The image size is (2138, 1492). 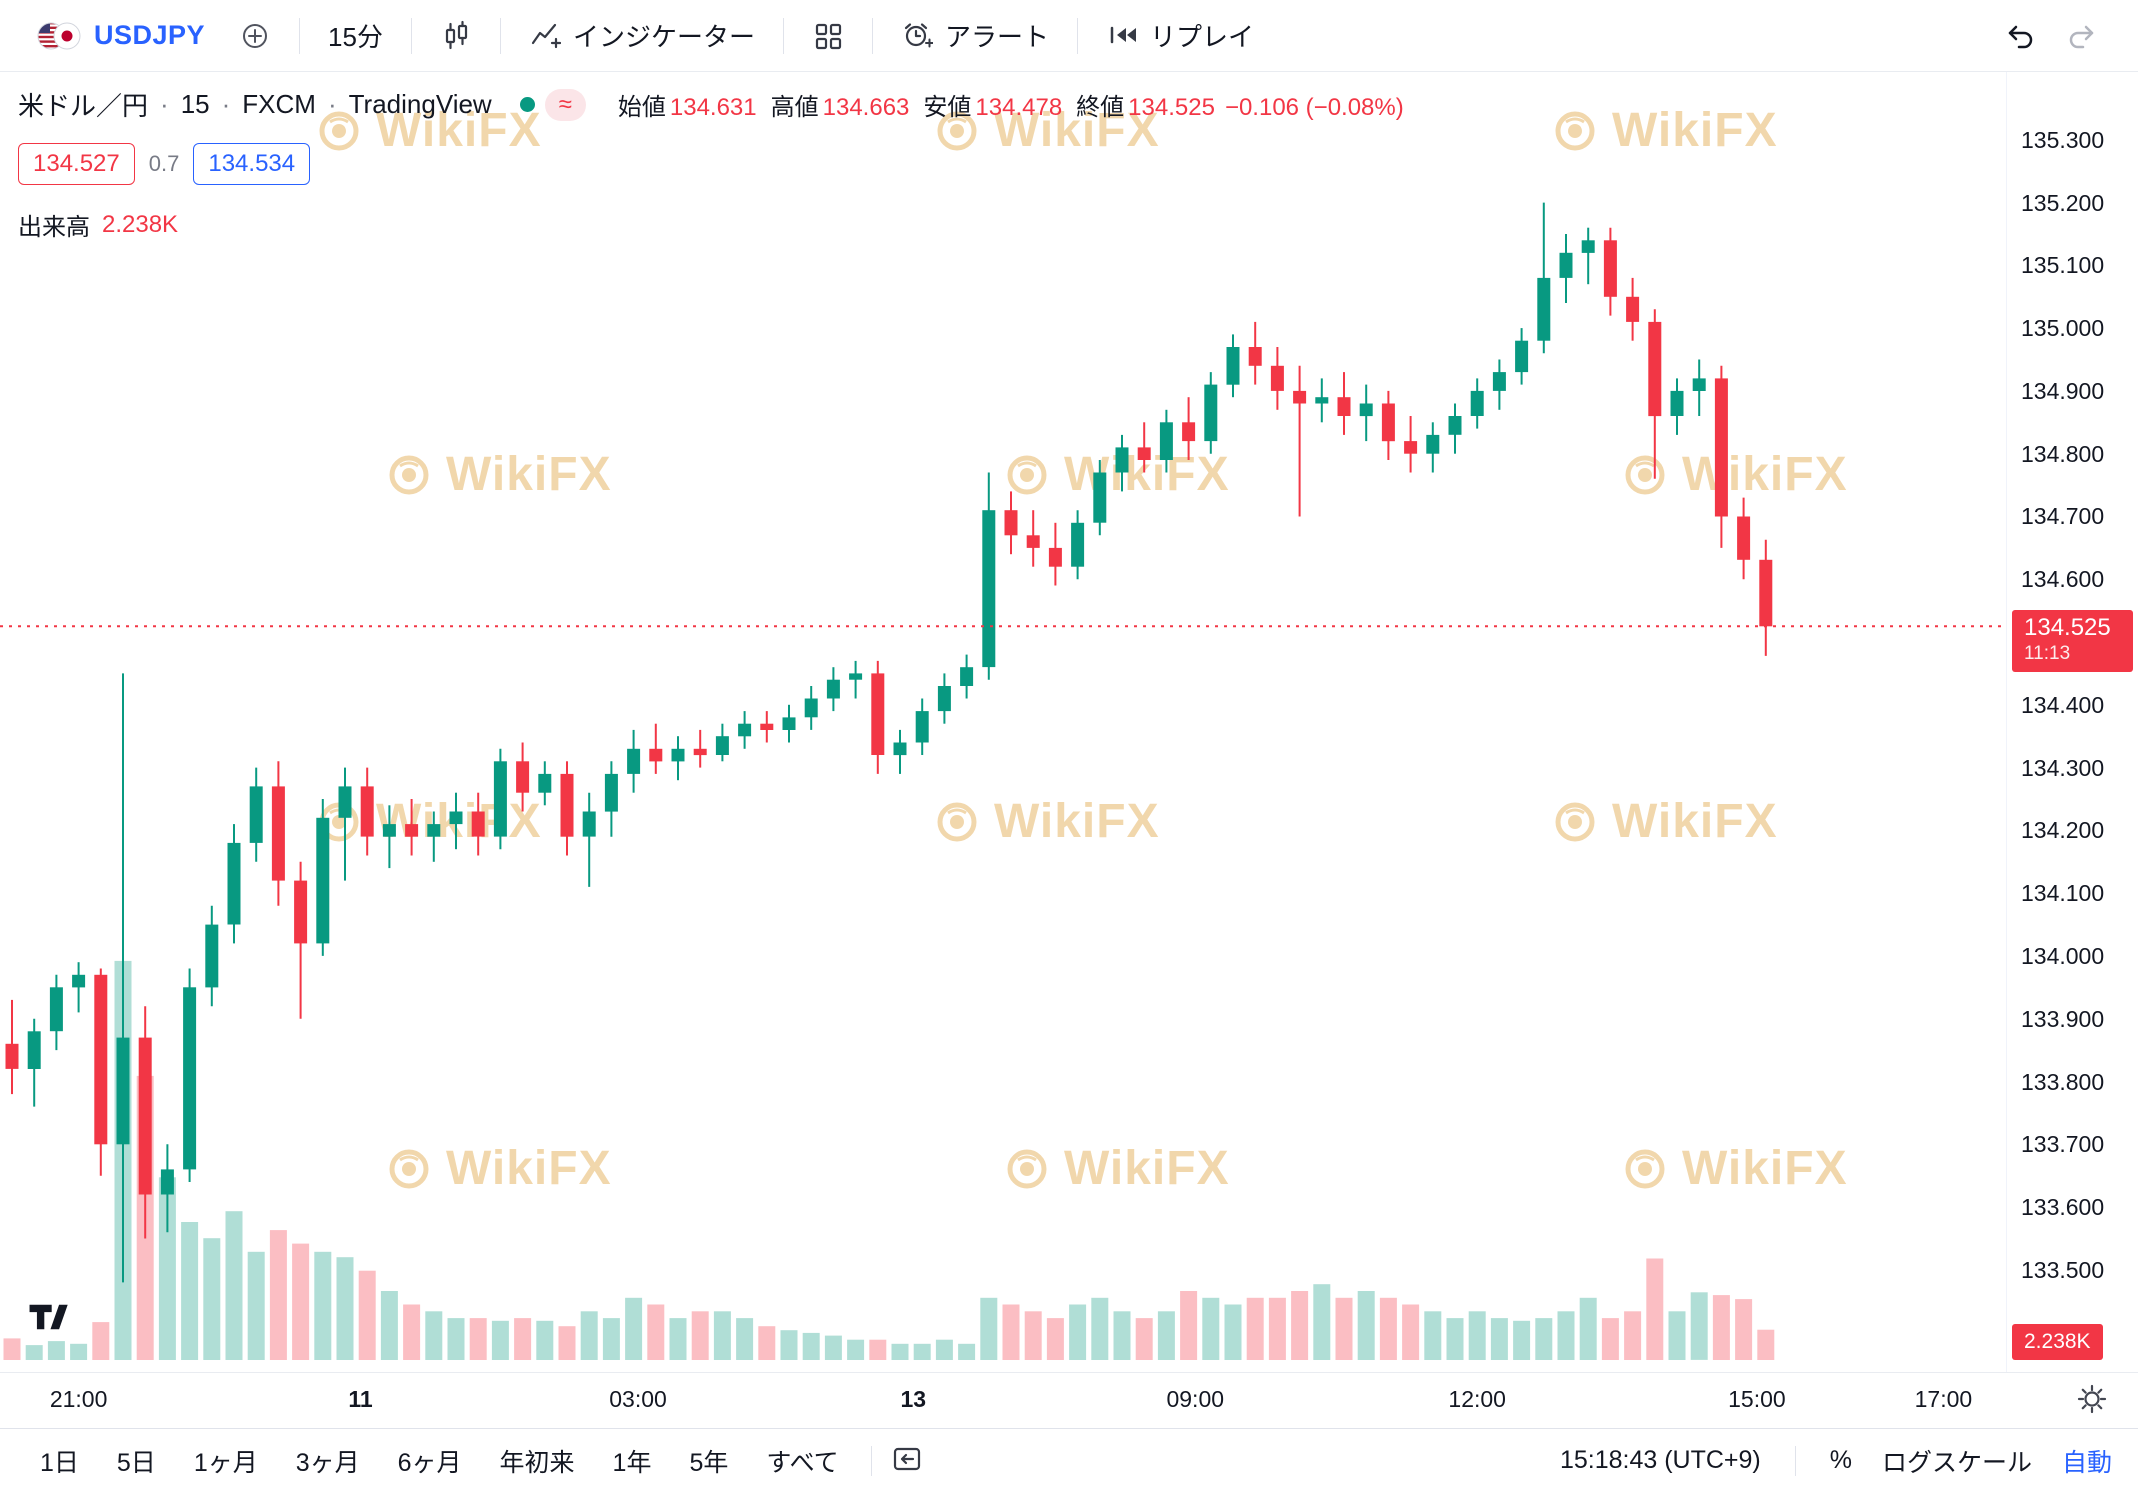 What do you see at coordinates (565, 104) in the screenshot?
I see `delayed-data-badge: ≈` at bounding box center [565, 104].